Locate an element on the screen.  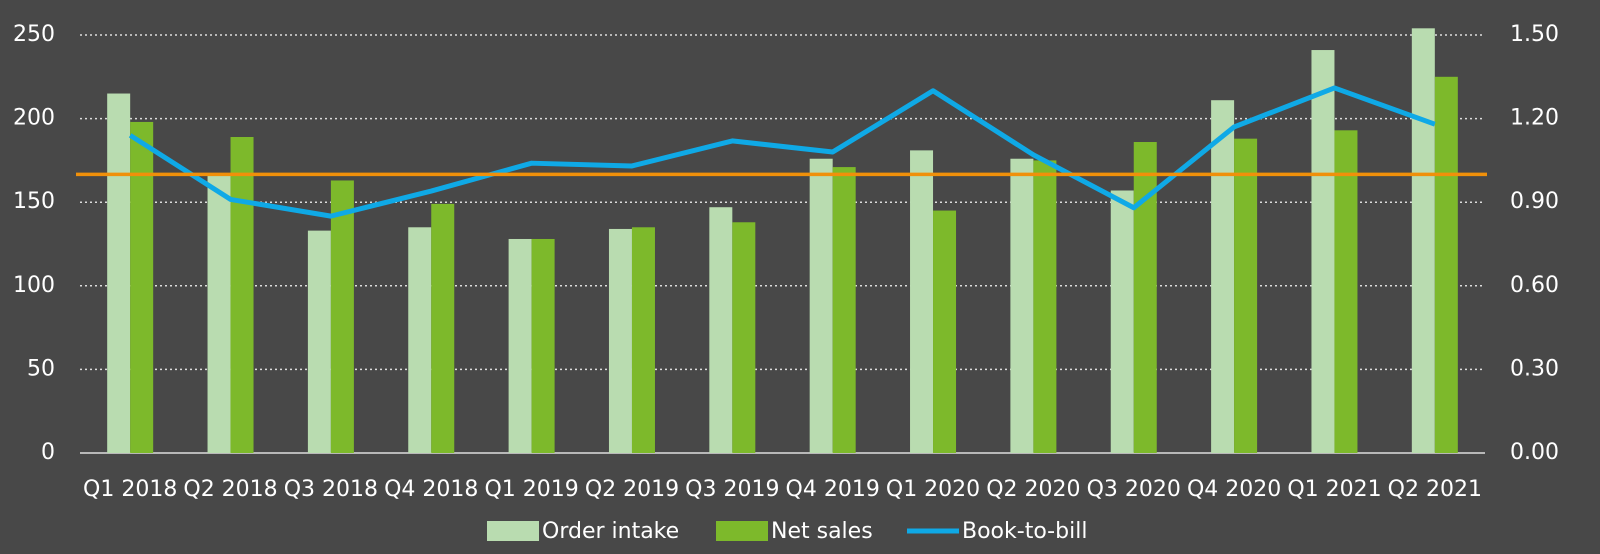
y-tick-label: 50 is located at coordinates (41, 368).